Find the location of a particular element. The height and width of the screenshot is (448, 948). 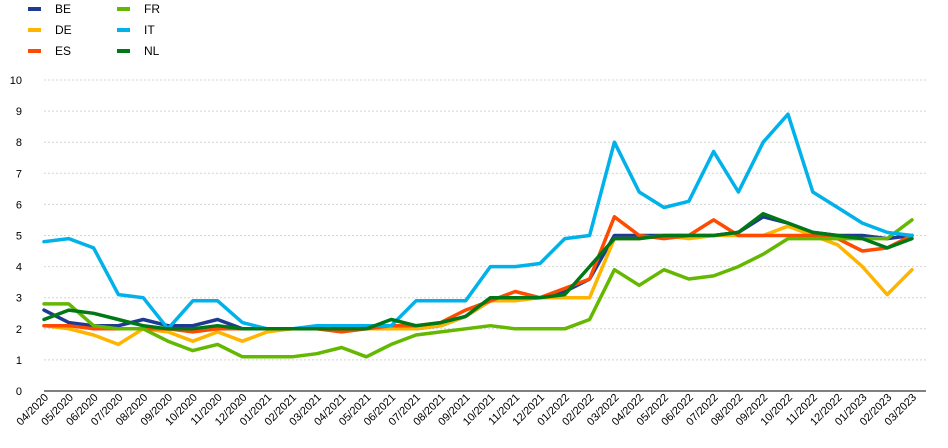

legend-swatch-it is located at coordinates (123, 30).